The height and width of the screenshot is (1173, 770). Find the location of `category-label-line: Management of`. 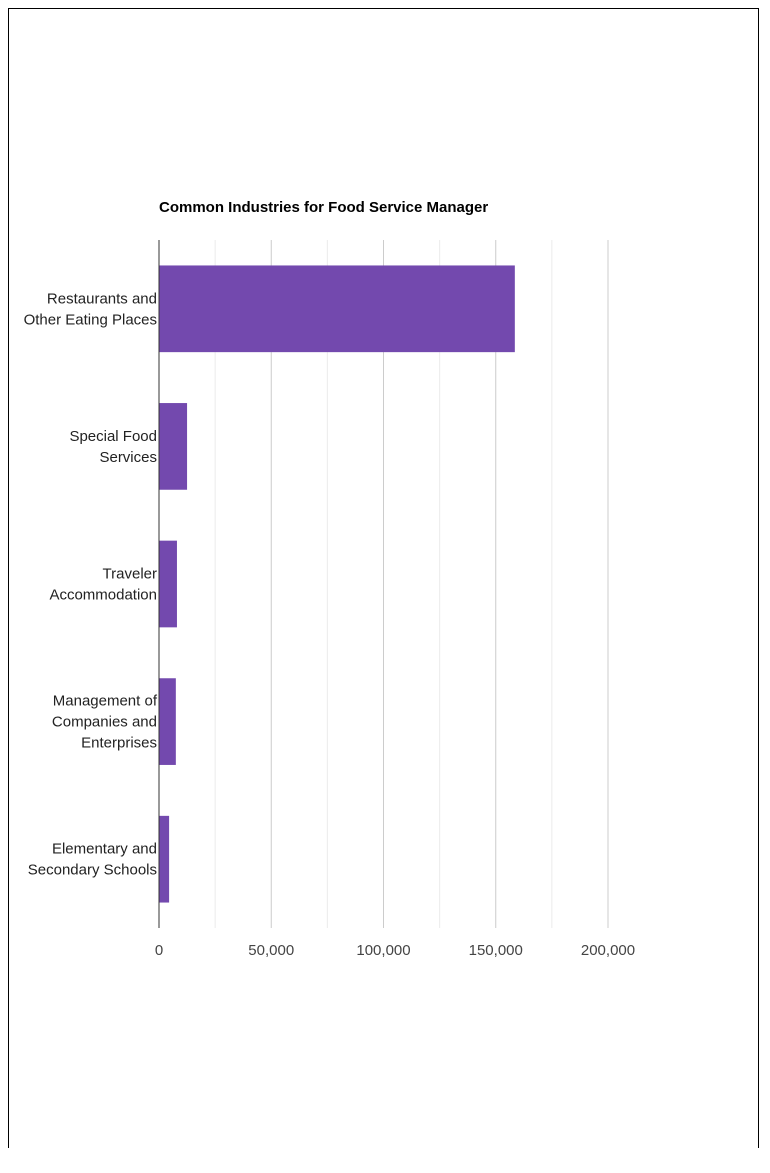

category-label-line: Management of is located at coordinates (105, 701).